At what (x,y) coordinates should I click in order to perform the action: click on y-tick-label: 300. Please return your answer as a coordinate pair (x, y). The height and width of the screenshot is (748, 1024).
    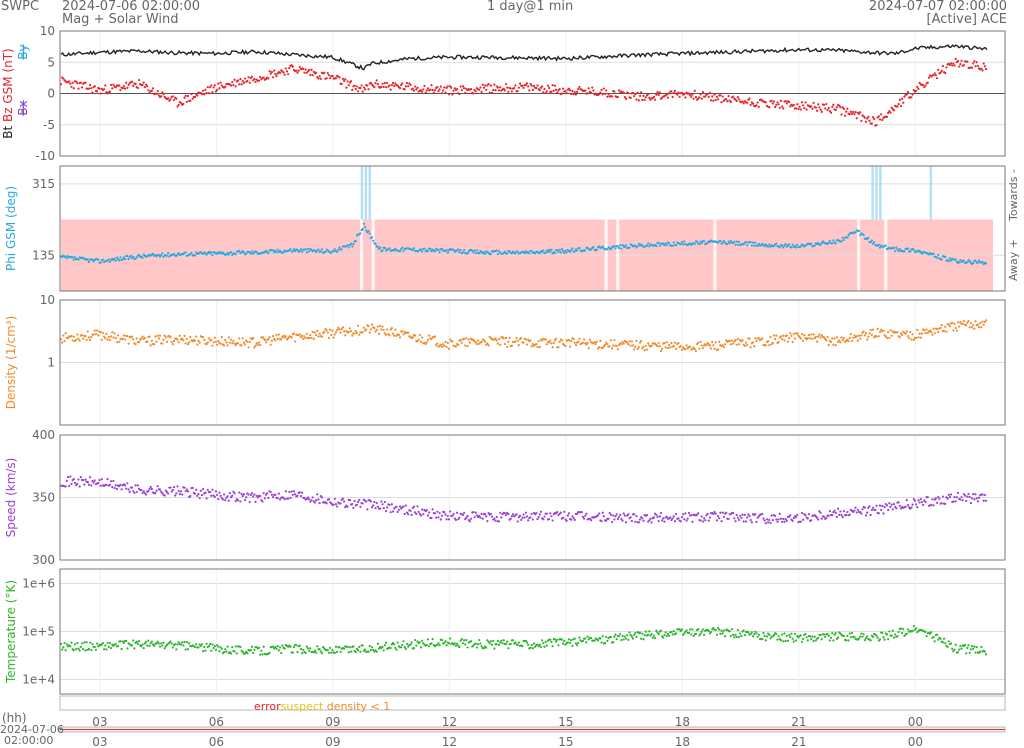
    Looking at the image, I should click on (43, 560).